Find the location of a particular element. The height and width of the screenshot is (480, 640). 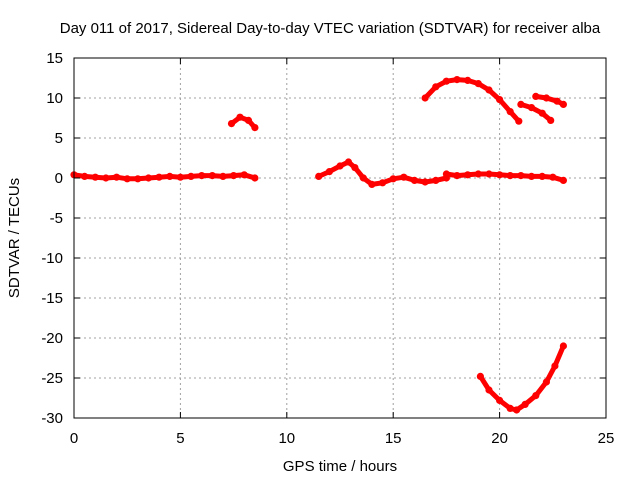

y-tick-label: 15 is located at coordinates (54, 58).